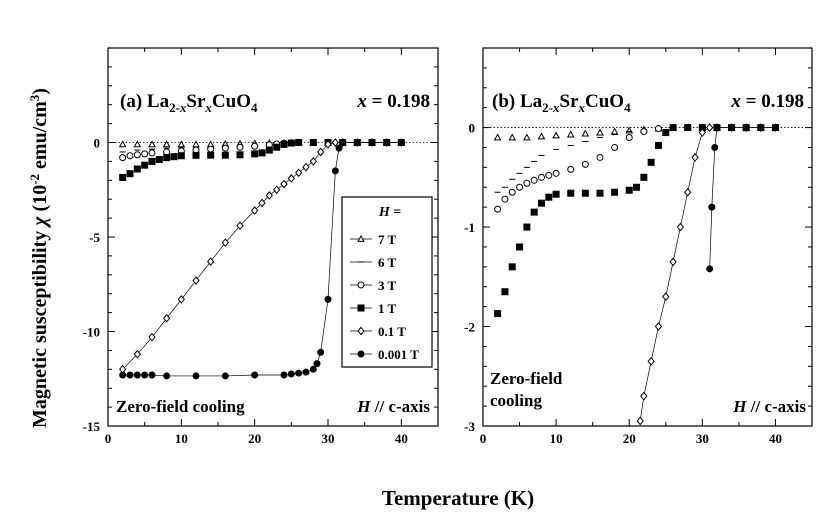 The width and height of the screenshot is (830, 526). Describe the element at coordinates (636, 132) in the screenshot. I see `panel-b-series-7T` at that location.